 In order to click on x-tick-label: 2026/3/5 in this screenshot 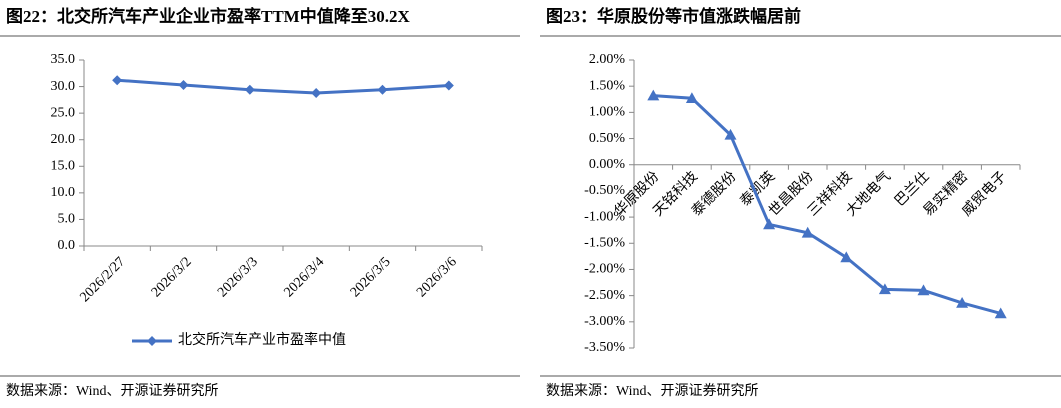, I will do `click(371, 277)`.